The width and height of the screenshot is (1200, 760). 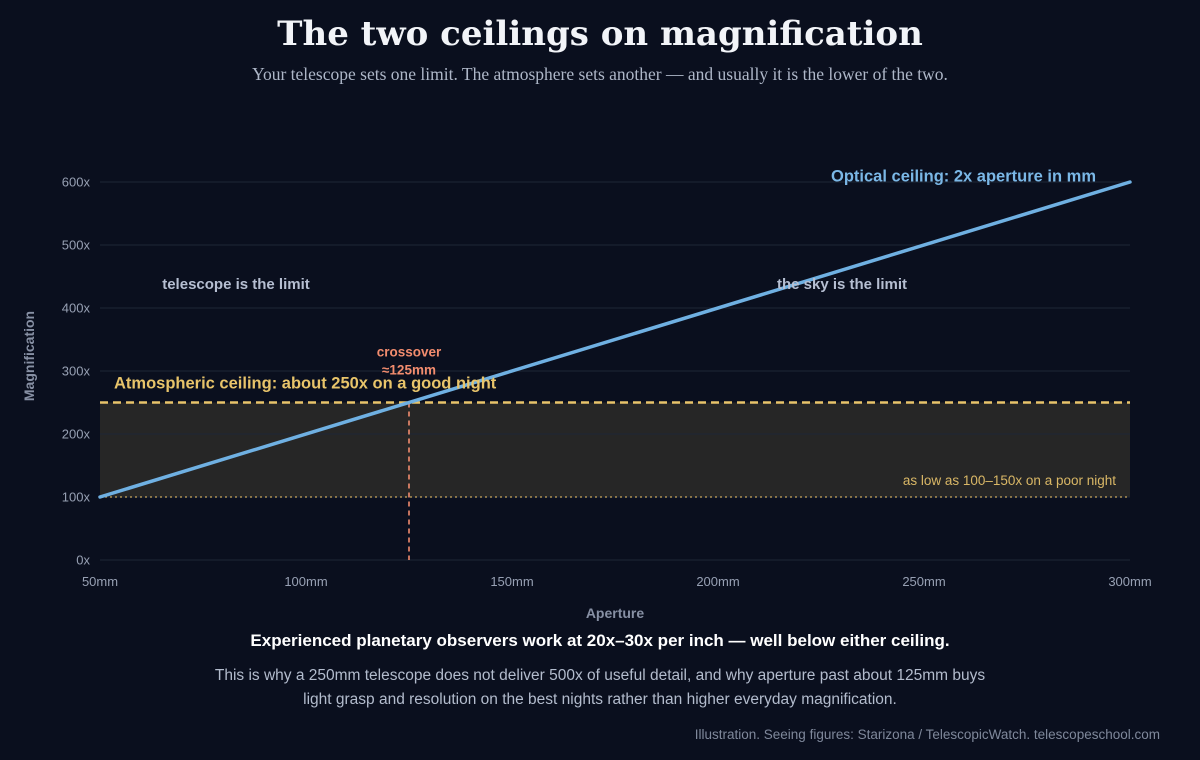 I want to click on x-tick-label: 300mm, so click(x=1129, y=581).